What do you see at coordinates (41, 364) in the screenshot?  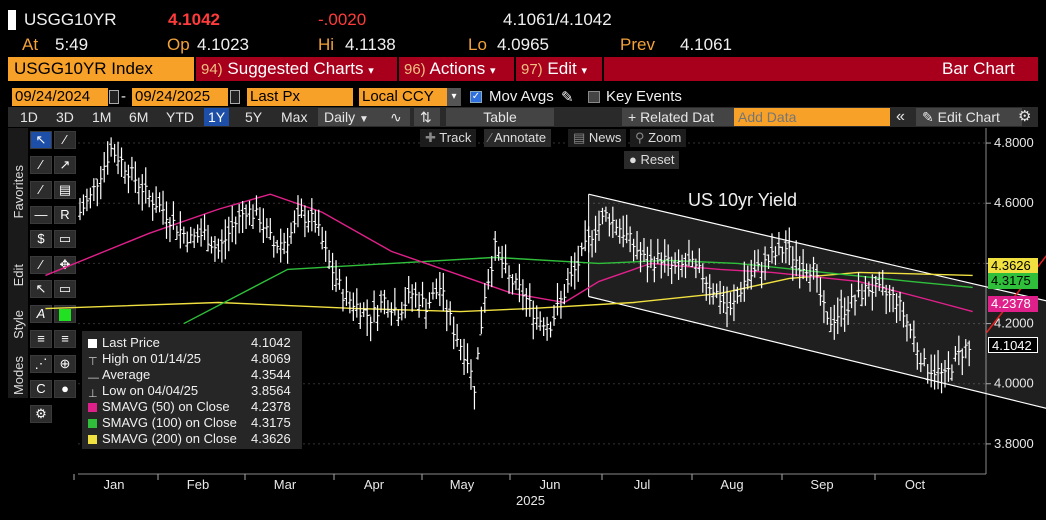 I see `lasso-icon: ⋰` at bounding box center [41, 364].